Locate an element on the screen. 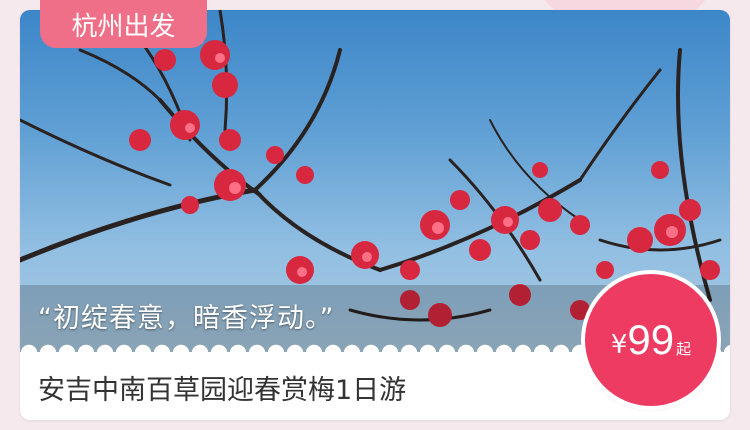  scallop-divider is located at coordinates (375, 353).